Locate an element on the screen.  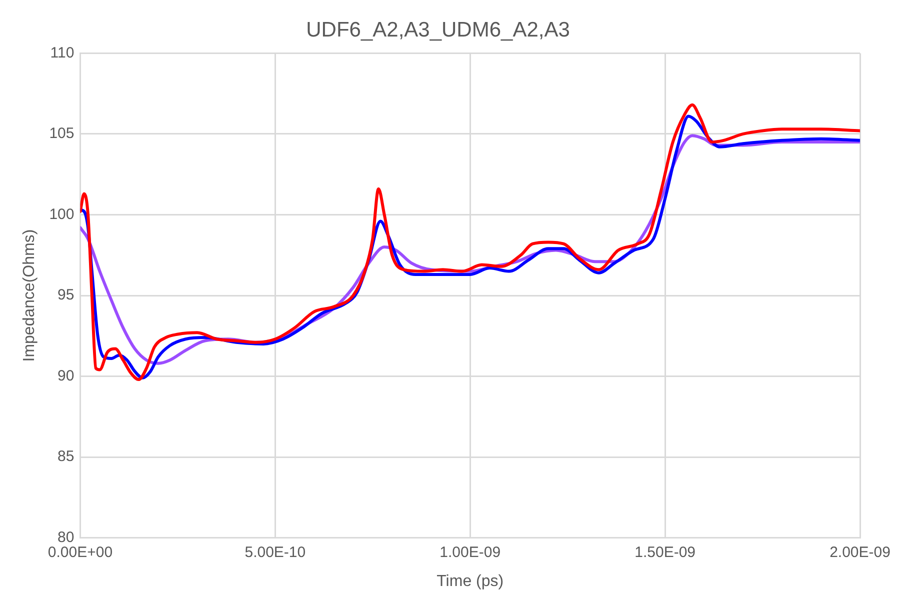
x-tick-label: 2.00E-09 is located at coordinates (860, 552).